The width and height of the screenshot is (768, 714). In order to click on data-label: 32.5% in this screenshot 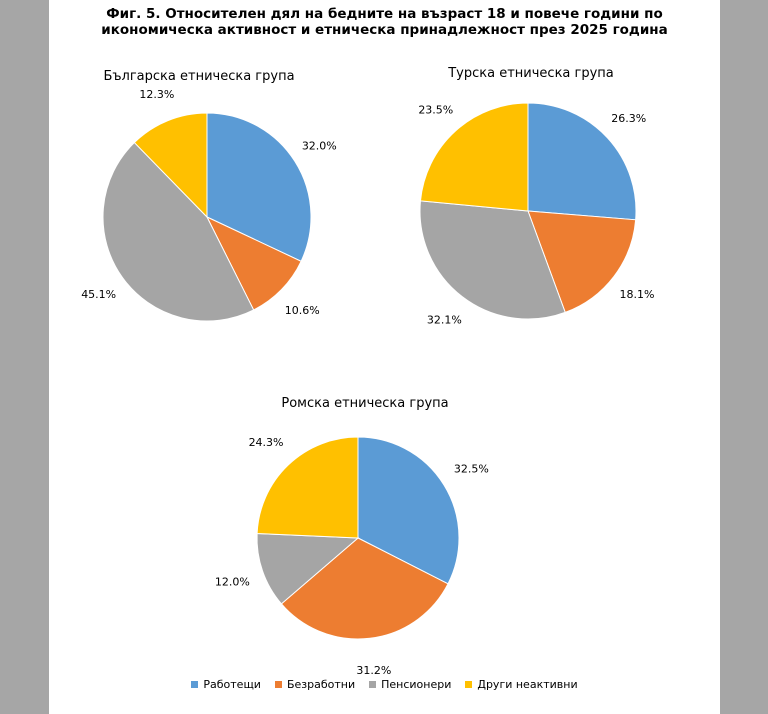, I will do `click(471, 469)`.